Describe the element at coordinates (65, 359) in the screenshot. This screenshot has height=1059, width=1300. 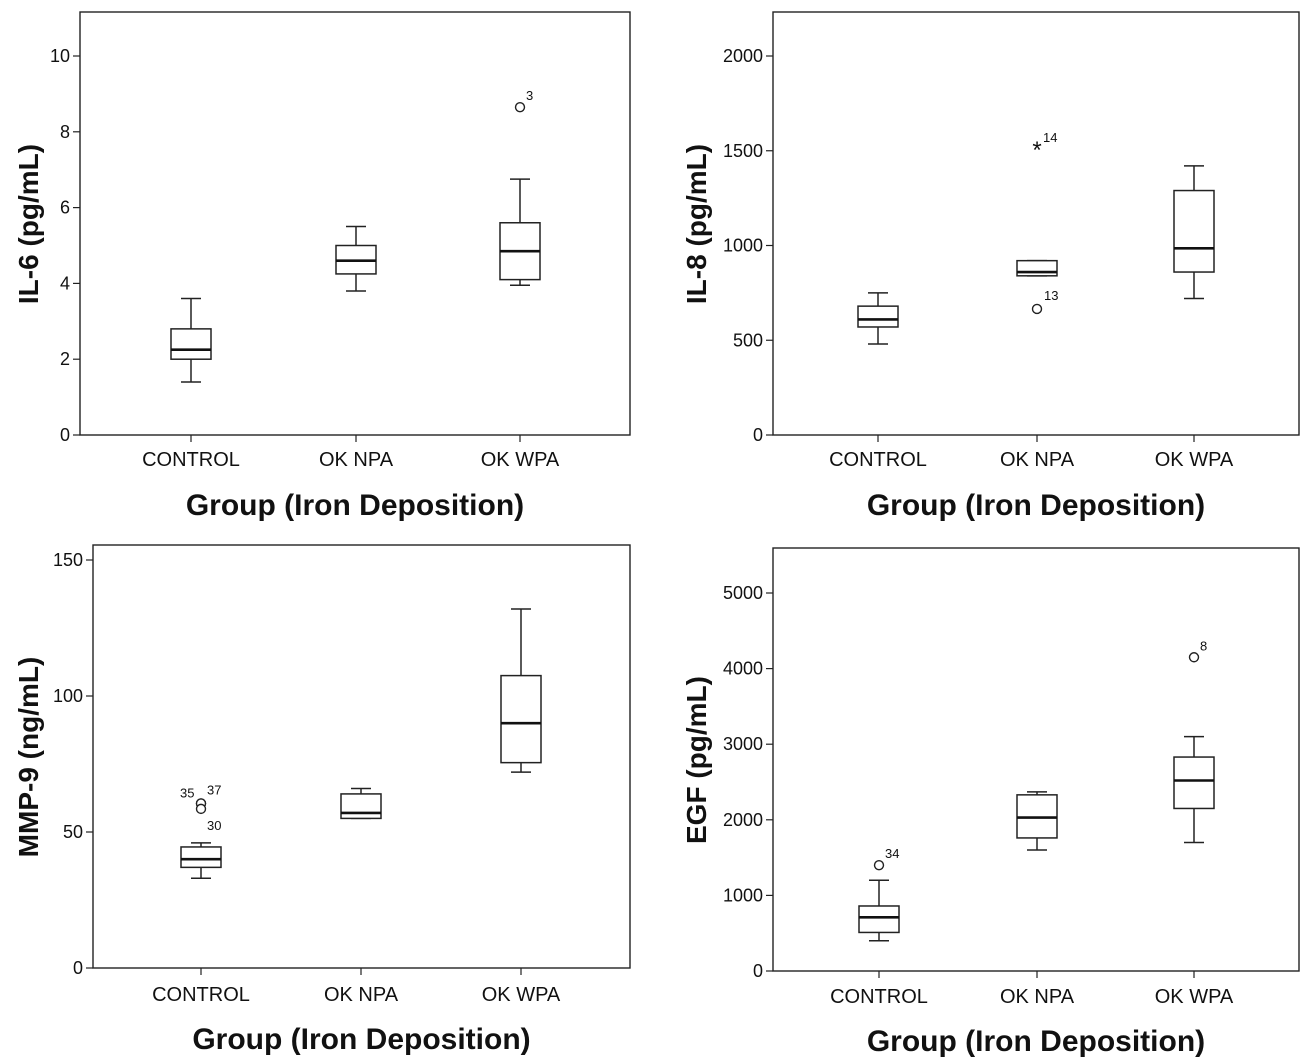
I see `y-tick-label: 2` at that location.